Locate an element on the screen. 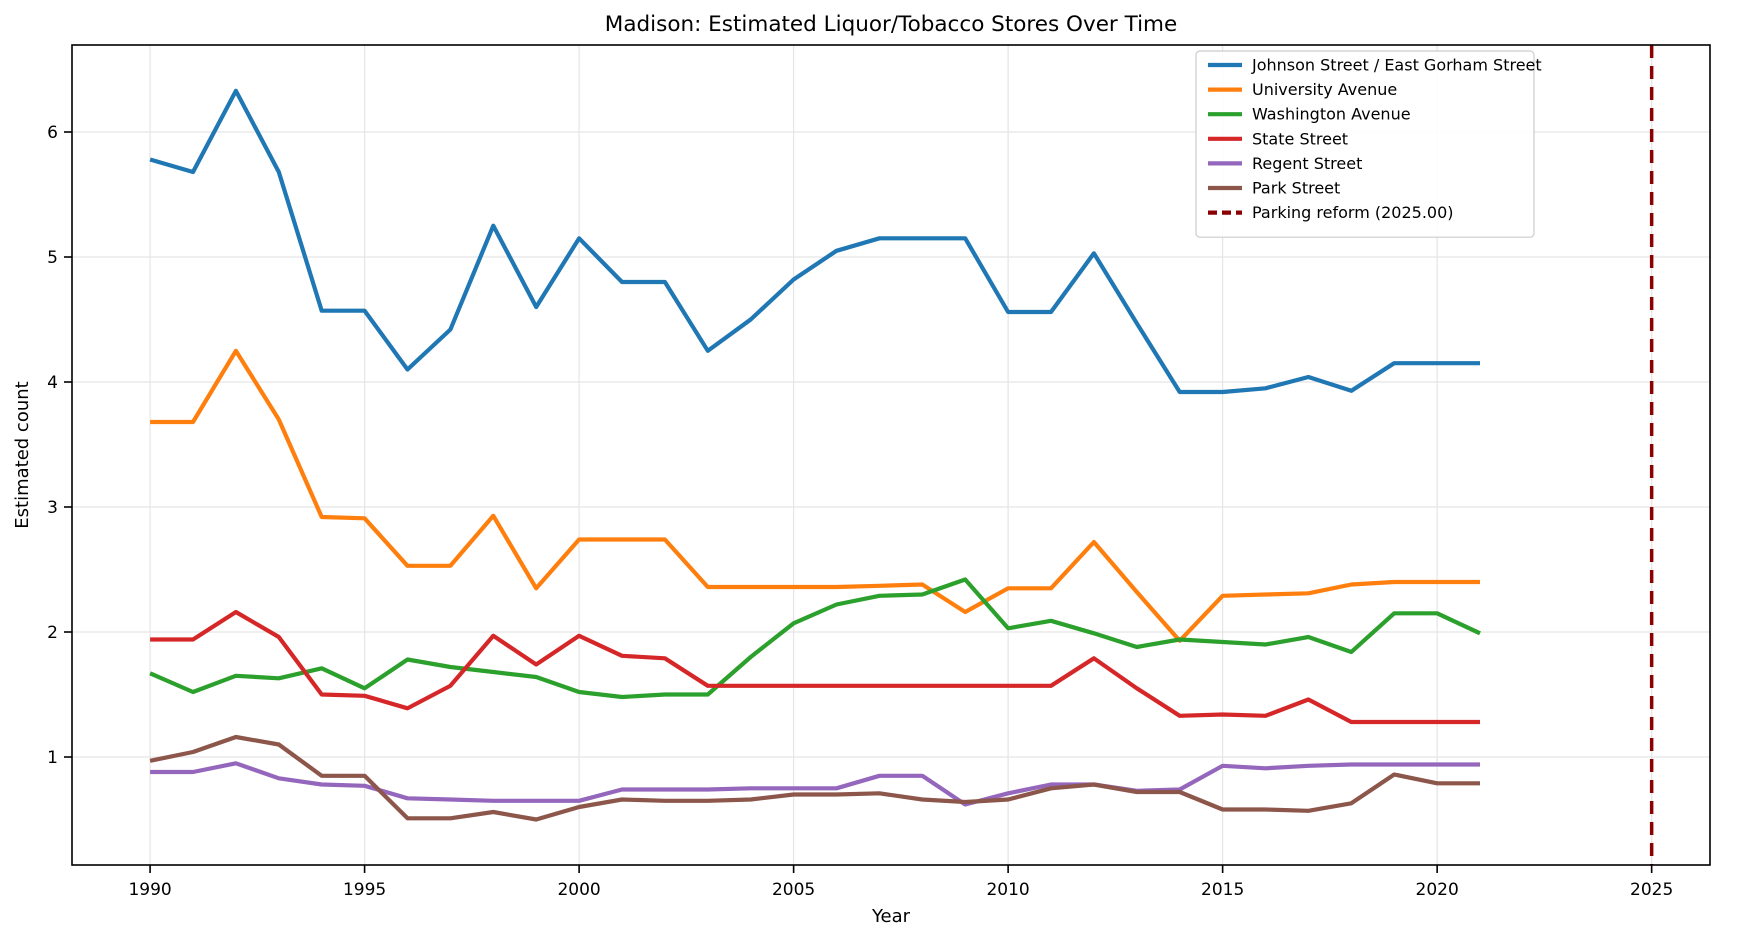  legend-item-label: State Street is located at coordinates (1300, 138).